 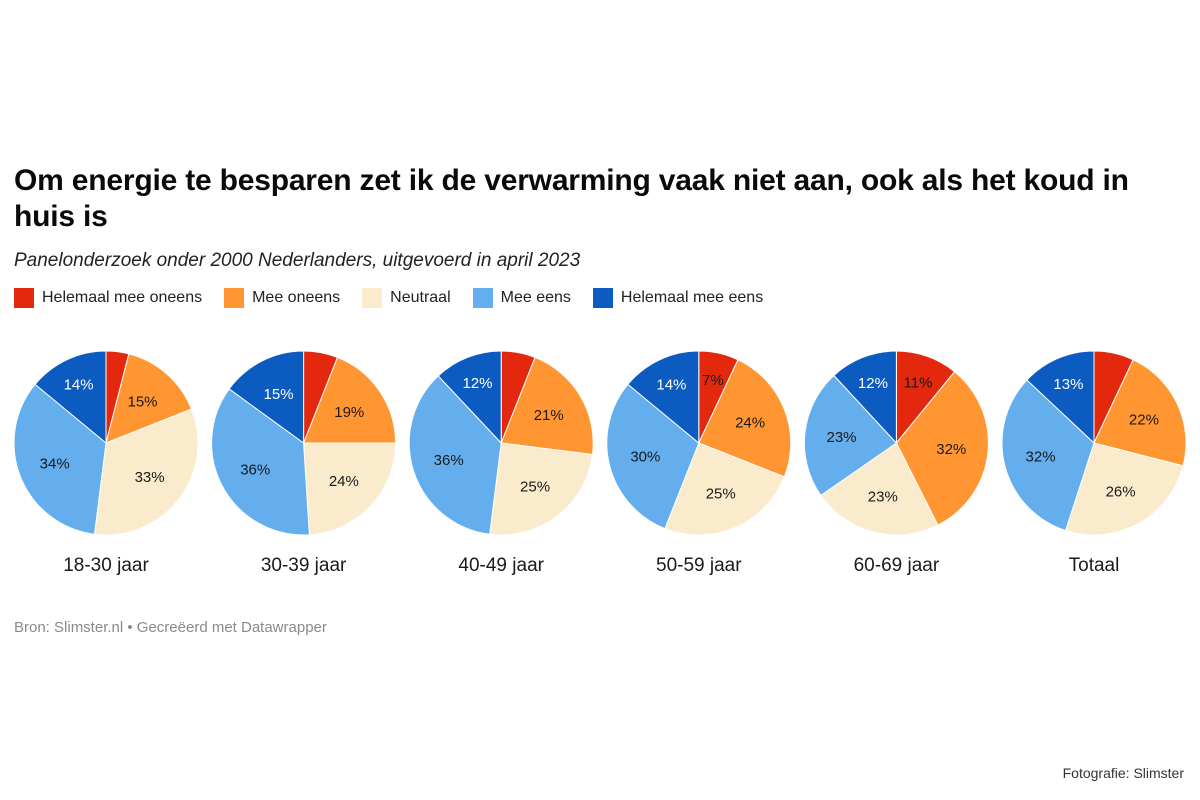 What do you see at coordinates (296, 297) in the screenshot?
I see `legend-label: Mee oneens` at bounding box center [296, 297].